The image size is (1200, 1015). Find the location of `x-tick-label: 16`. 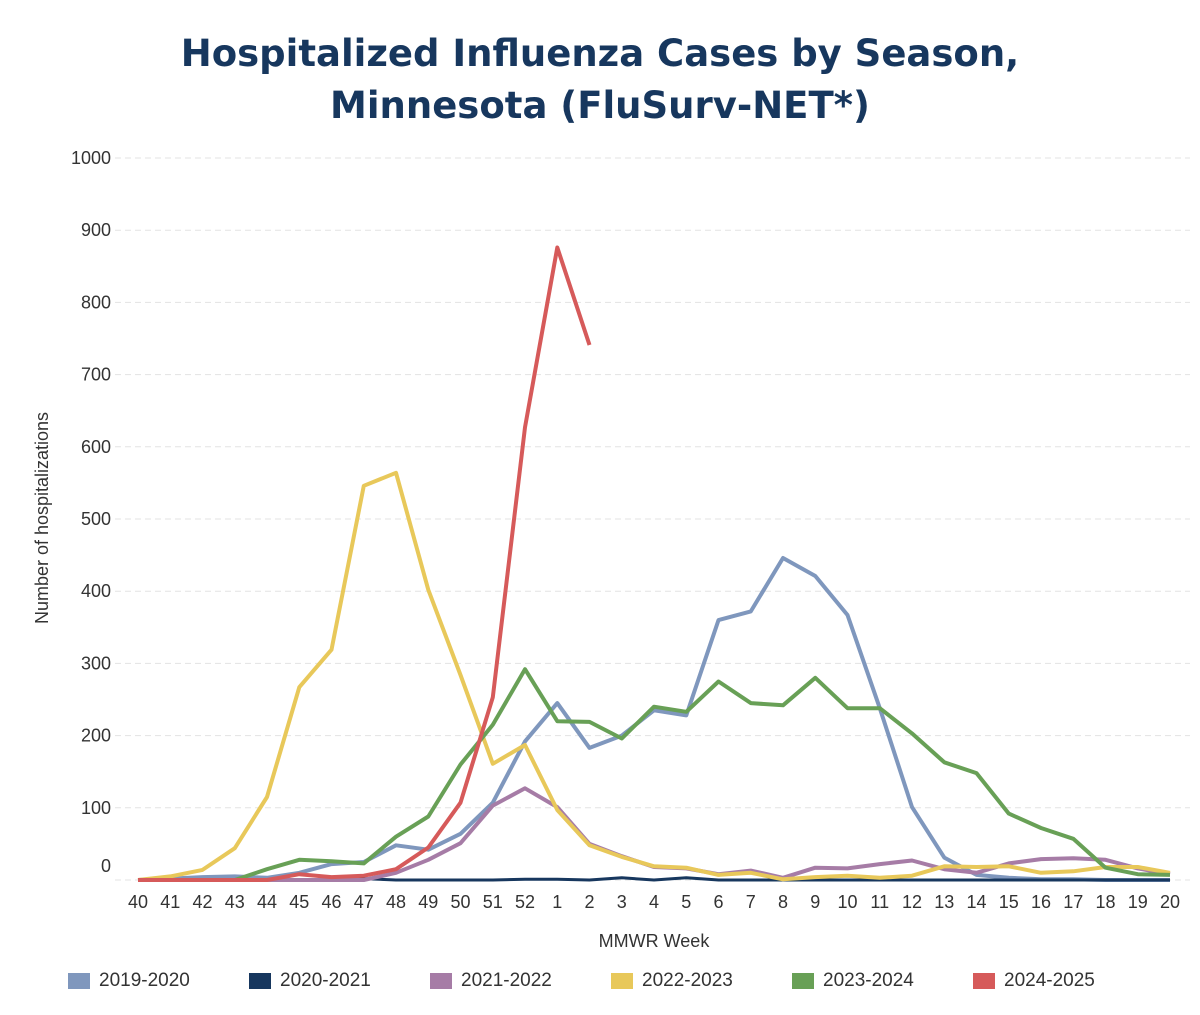

x-tick-label: 16 is located at coordinates (1041, 902).